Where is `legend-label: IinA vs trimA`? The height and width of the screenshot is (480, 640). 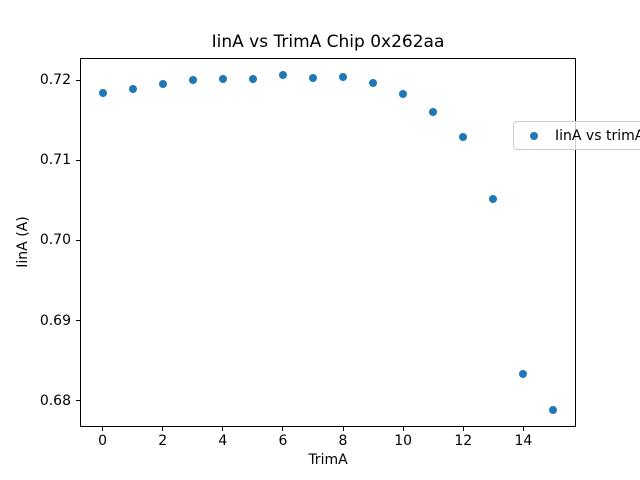
legend-label: IinA vs trimA is located at coordinates (597, 135).